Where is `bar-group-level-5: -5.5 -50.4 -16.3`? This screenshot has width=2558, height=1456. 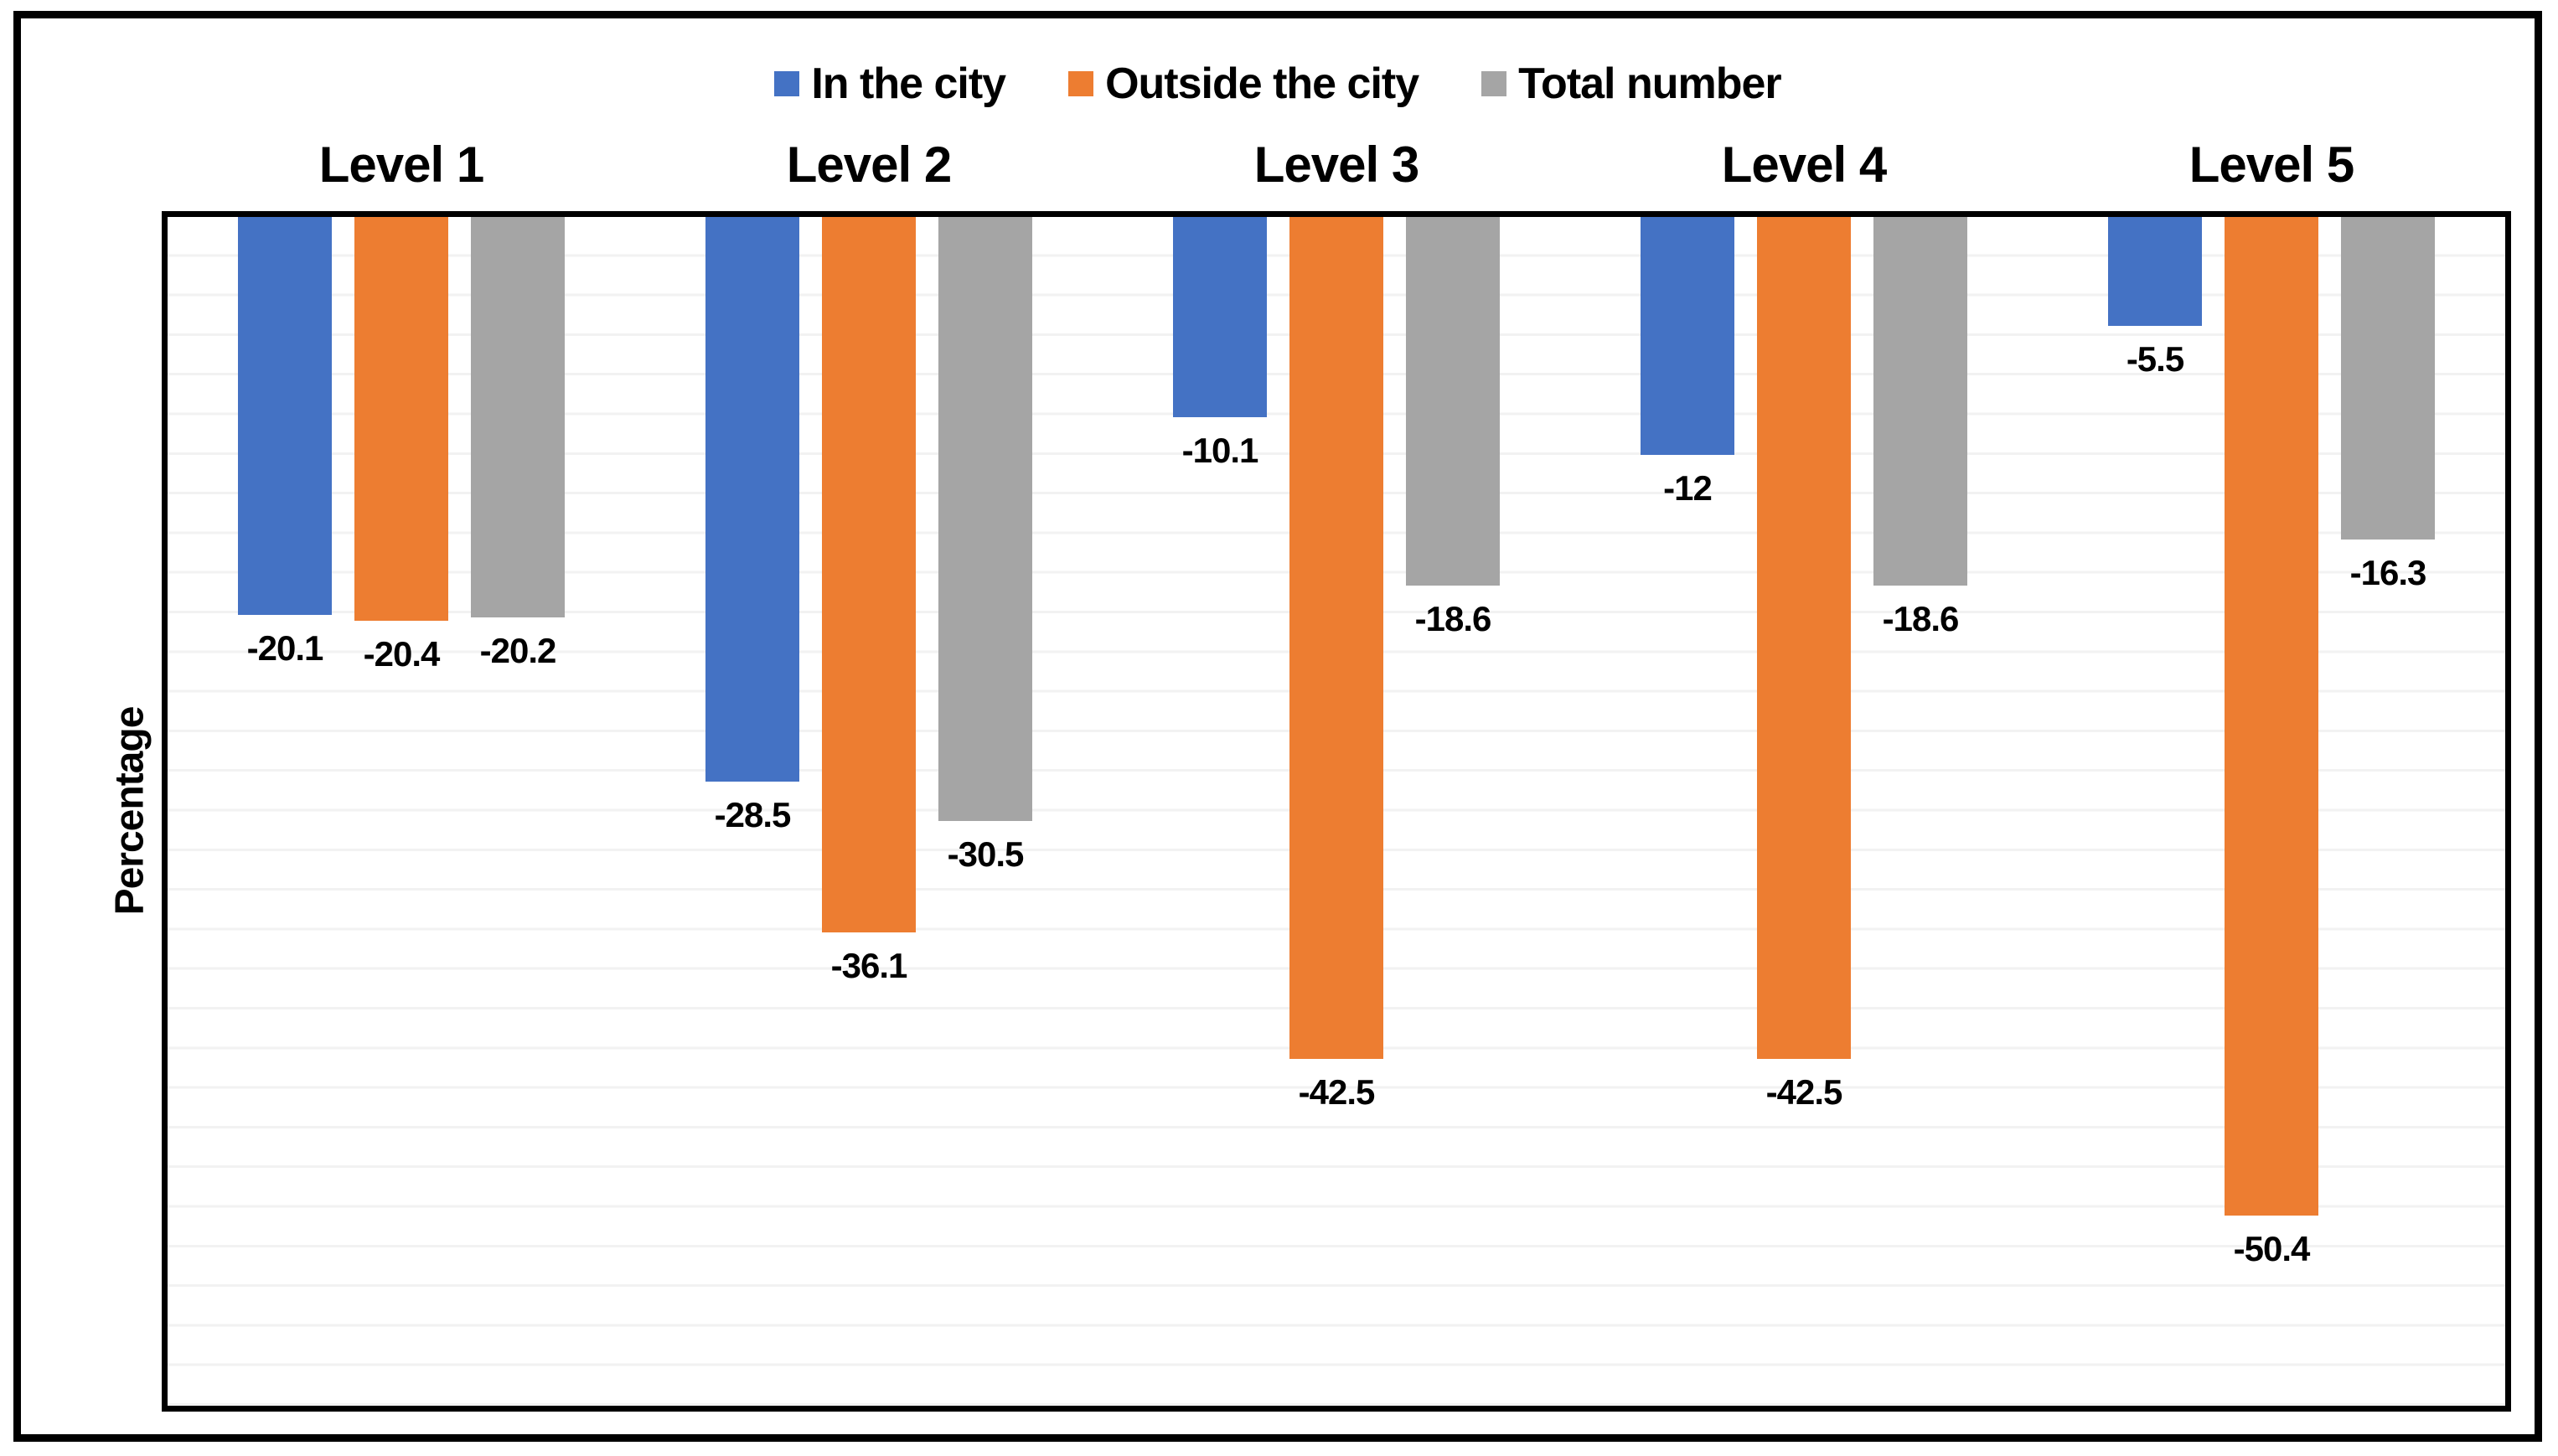 bar-group-level-5: -5.5 -50.4 -16.3 is located at coordinates (2271, 811).